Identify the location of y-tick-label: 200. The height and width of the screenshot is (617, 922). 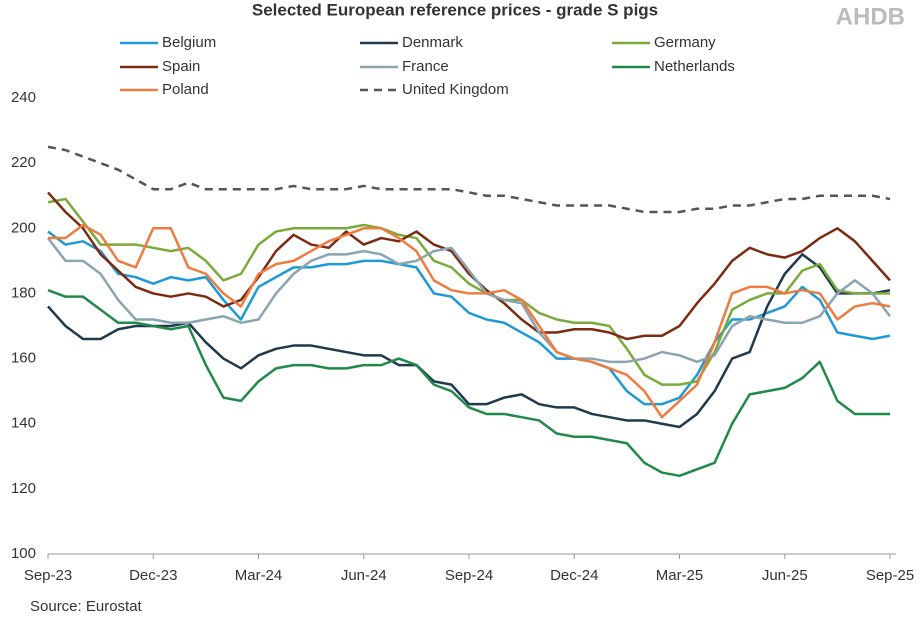
(23, 227).